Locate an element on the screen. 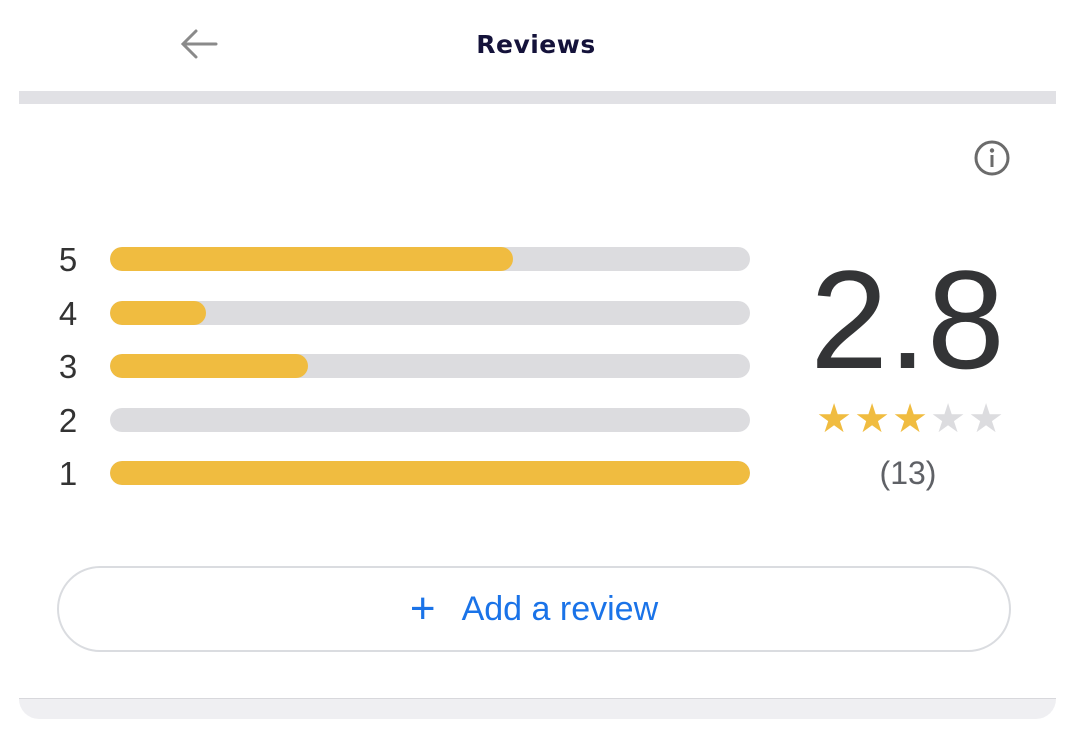  rating-row-2: 2 is located at coordinates (404, 420).